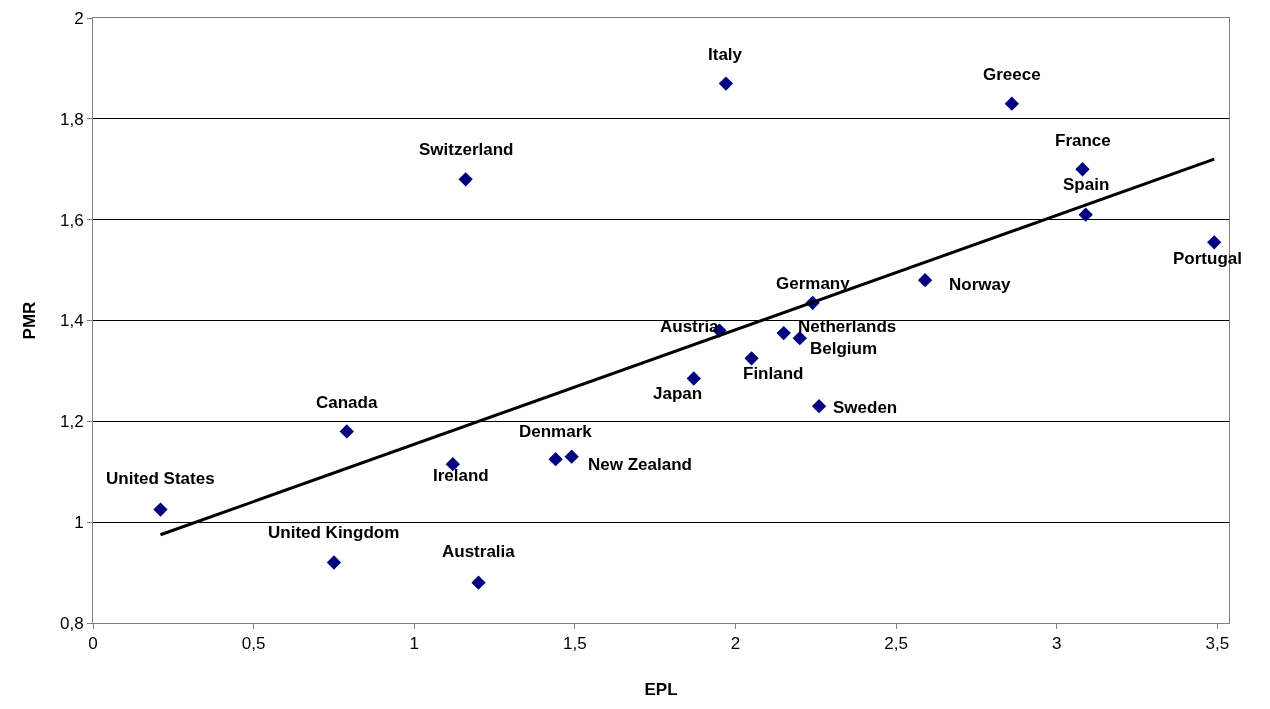  I want to click on x-tick-label: 1, so click(414, 644).